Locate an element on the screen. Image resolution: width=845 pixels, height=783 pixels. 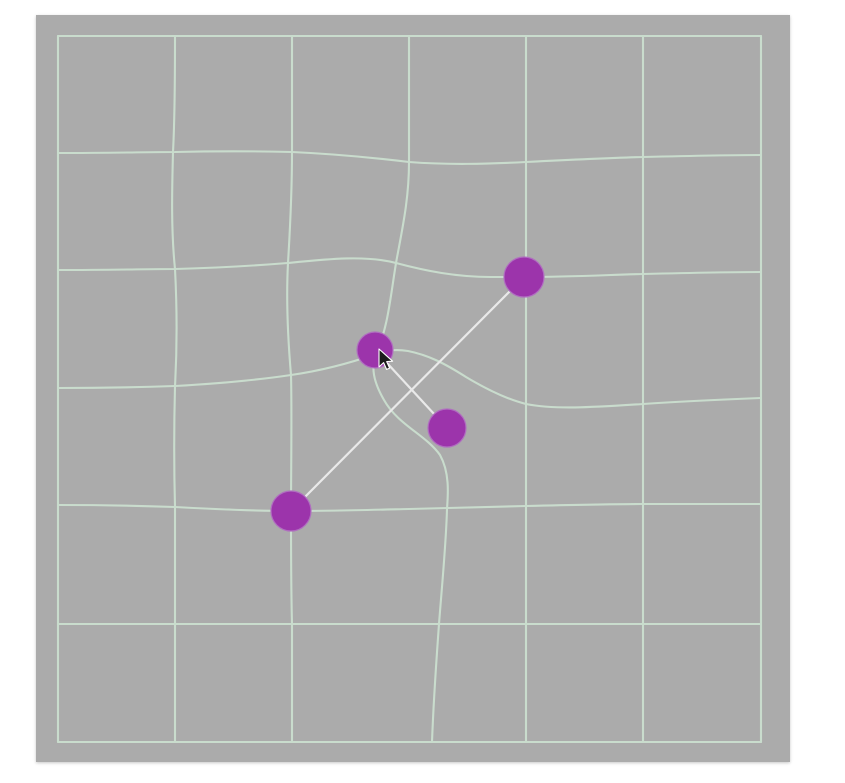
graph-nodes is located at coordinates (407, 394).